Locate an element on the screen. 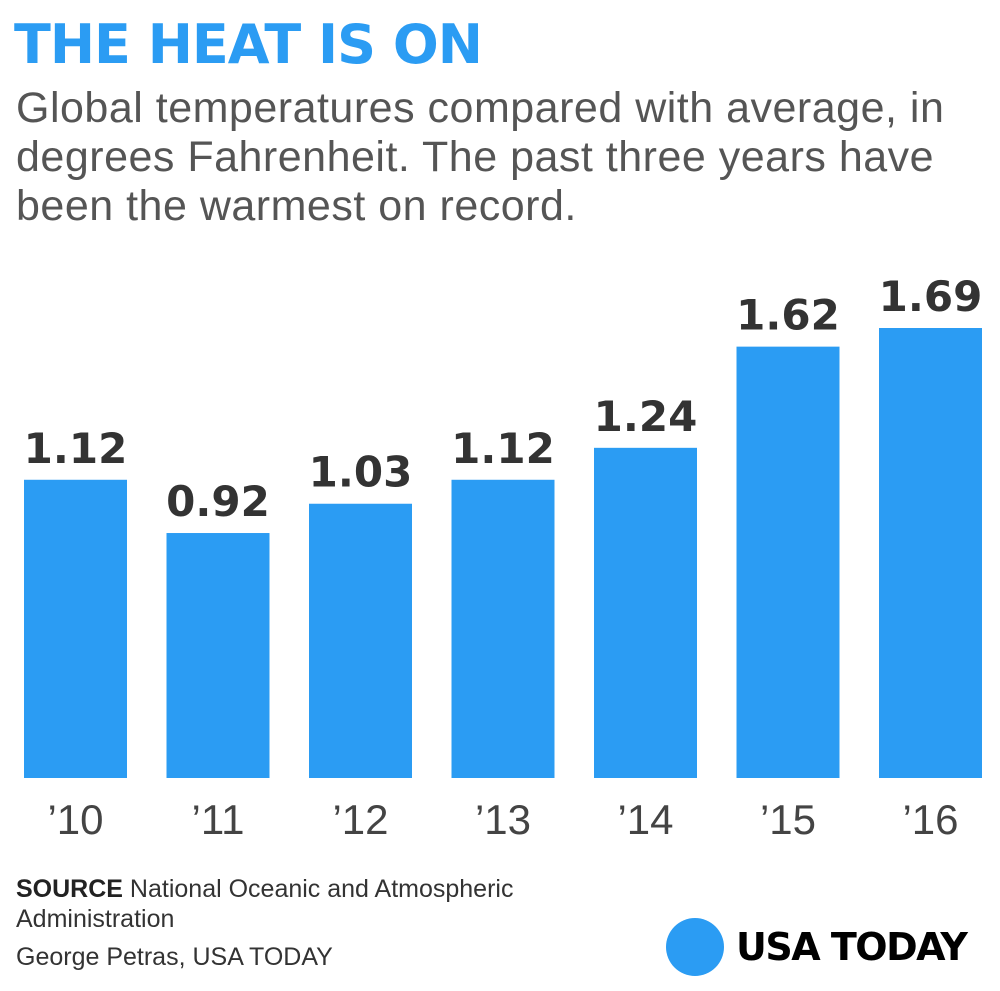 The width and height of the screenshot is (1000, 991). x-tick-label-3: ’13 is located at coordinates (503, 819).